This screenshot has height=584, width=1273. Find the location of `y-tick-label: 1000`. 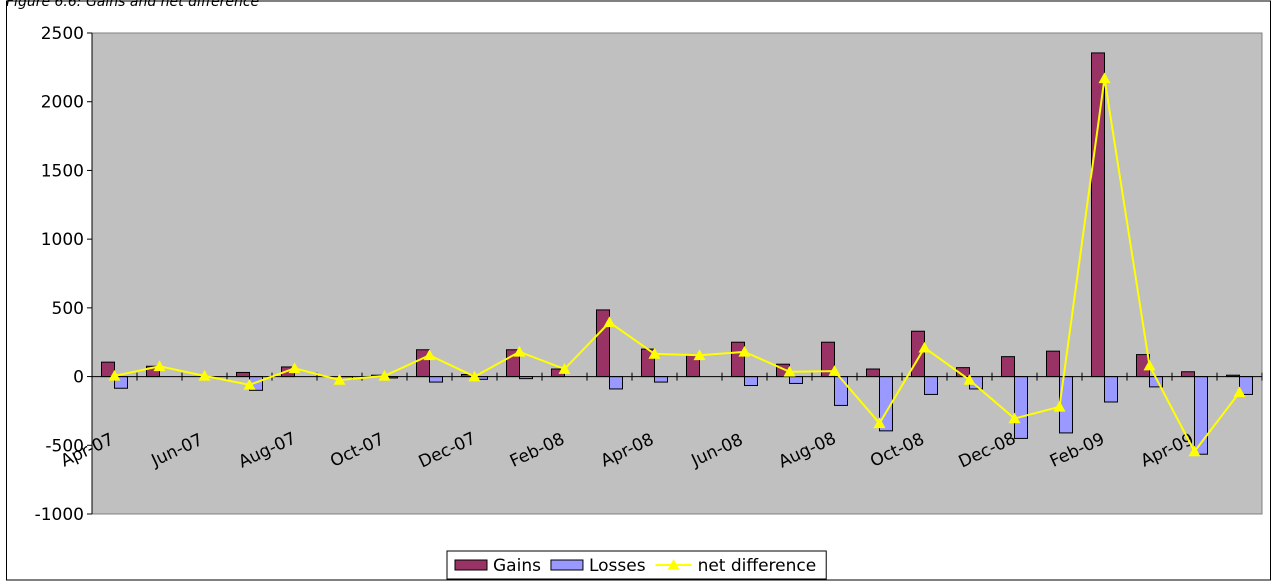

y-tick-label: 1000 is located at coordinates (62, 240).